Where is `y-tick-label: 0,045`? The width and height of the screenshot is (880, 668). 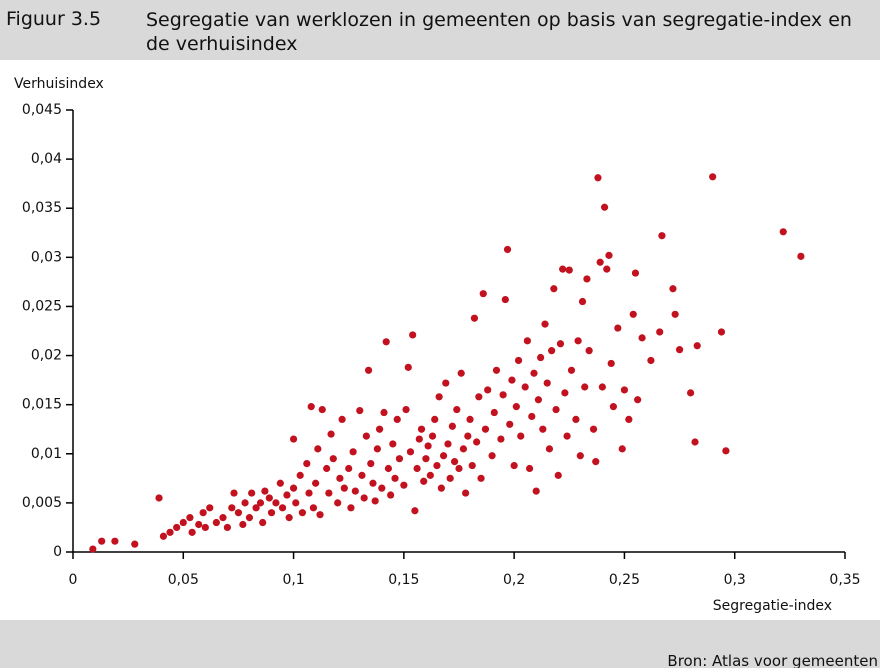
y-tick-label: 0,045 is located at coordinates (42, 110).